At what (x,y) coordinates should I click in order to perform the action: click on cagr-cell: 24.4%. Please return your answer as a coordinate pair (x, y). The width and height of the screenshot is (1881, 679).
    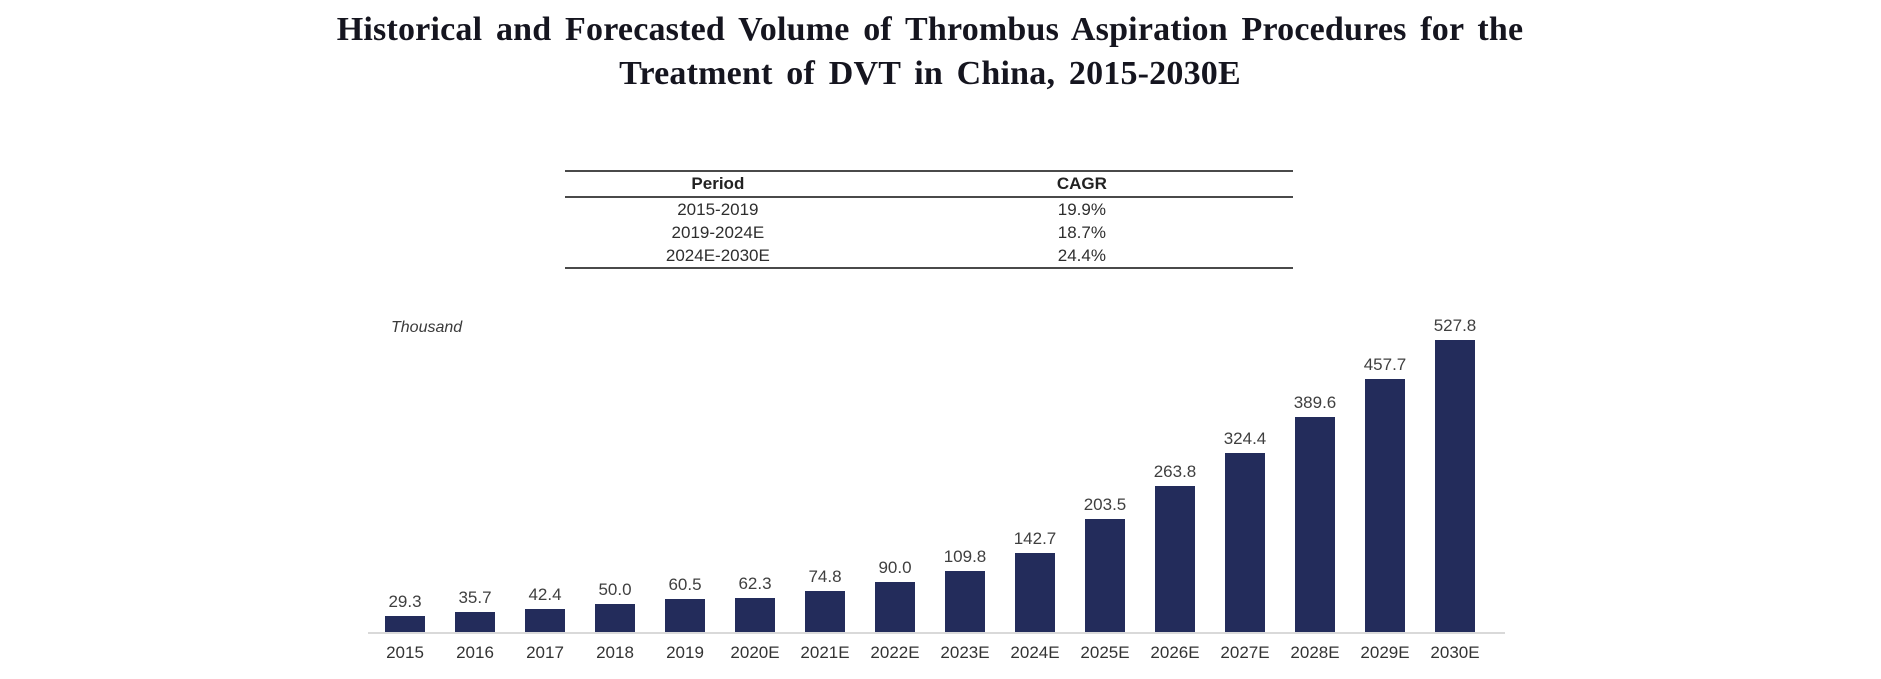
    Looking at the image, I should click on (1081, 255).